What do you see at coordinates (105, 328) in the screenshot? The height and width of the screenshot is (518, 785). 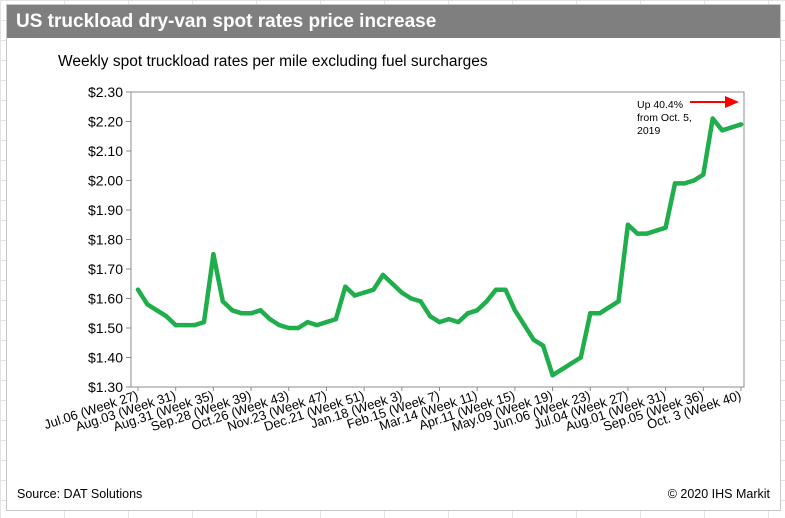 I see `y-tick-label: $1.50` at bounding box center [105, 328].